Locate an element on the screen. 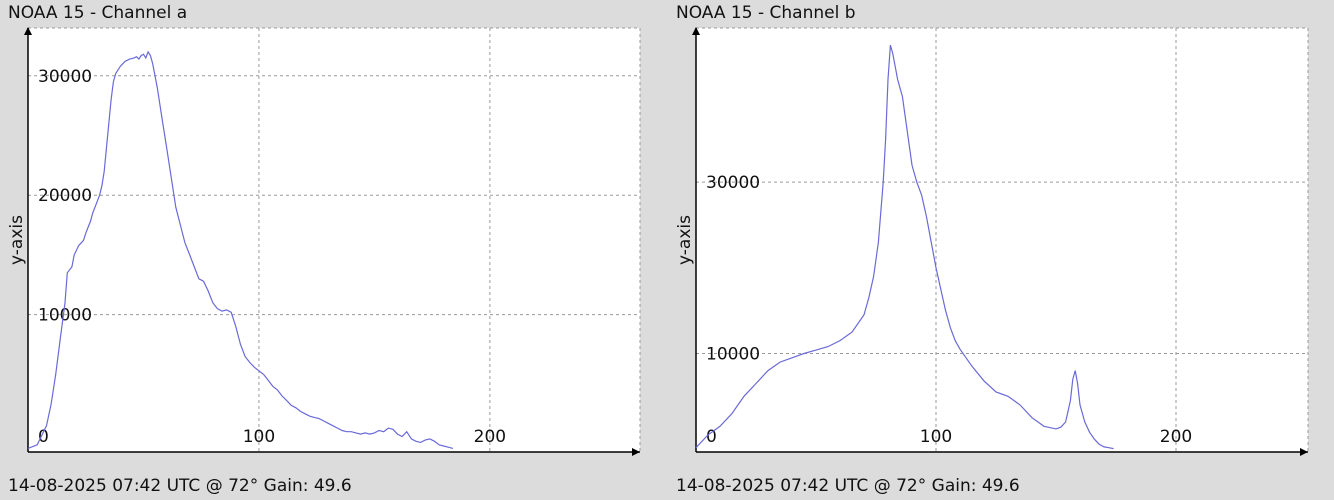 Image resolution: width=1334 pixels, height=500 pixels. channel-a-x-axis-arrow is located at coordinates (636, 452).